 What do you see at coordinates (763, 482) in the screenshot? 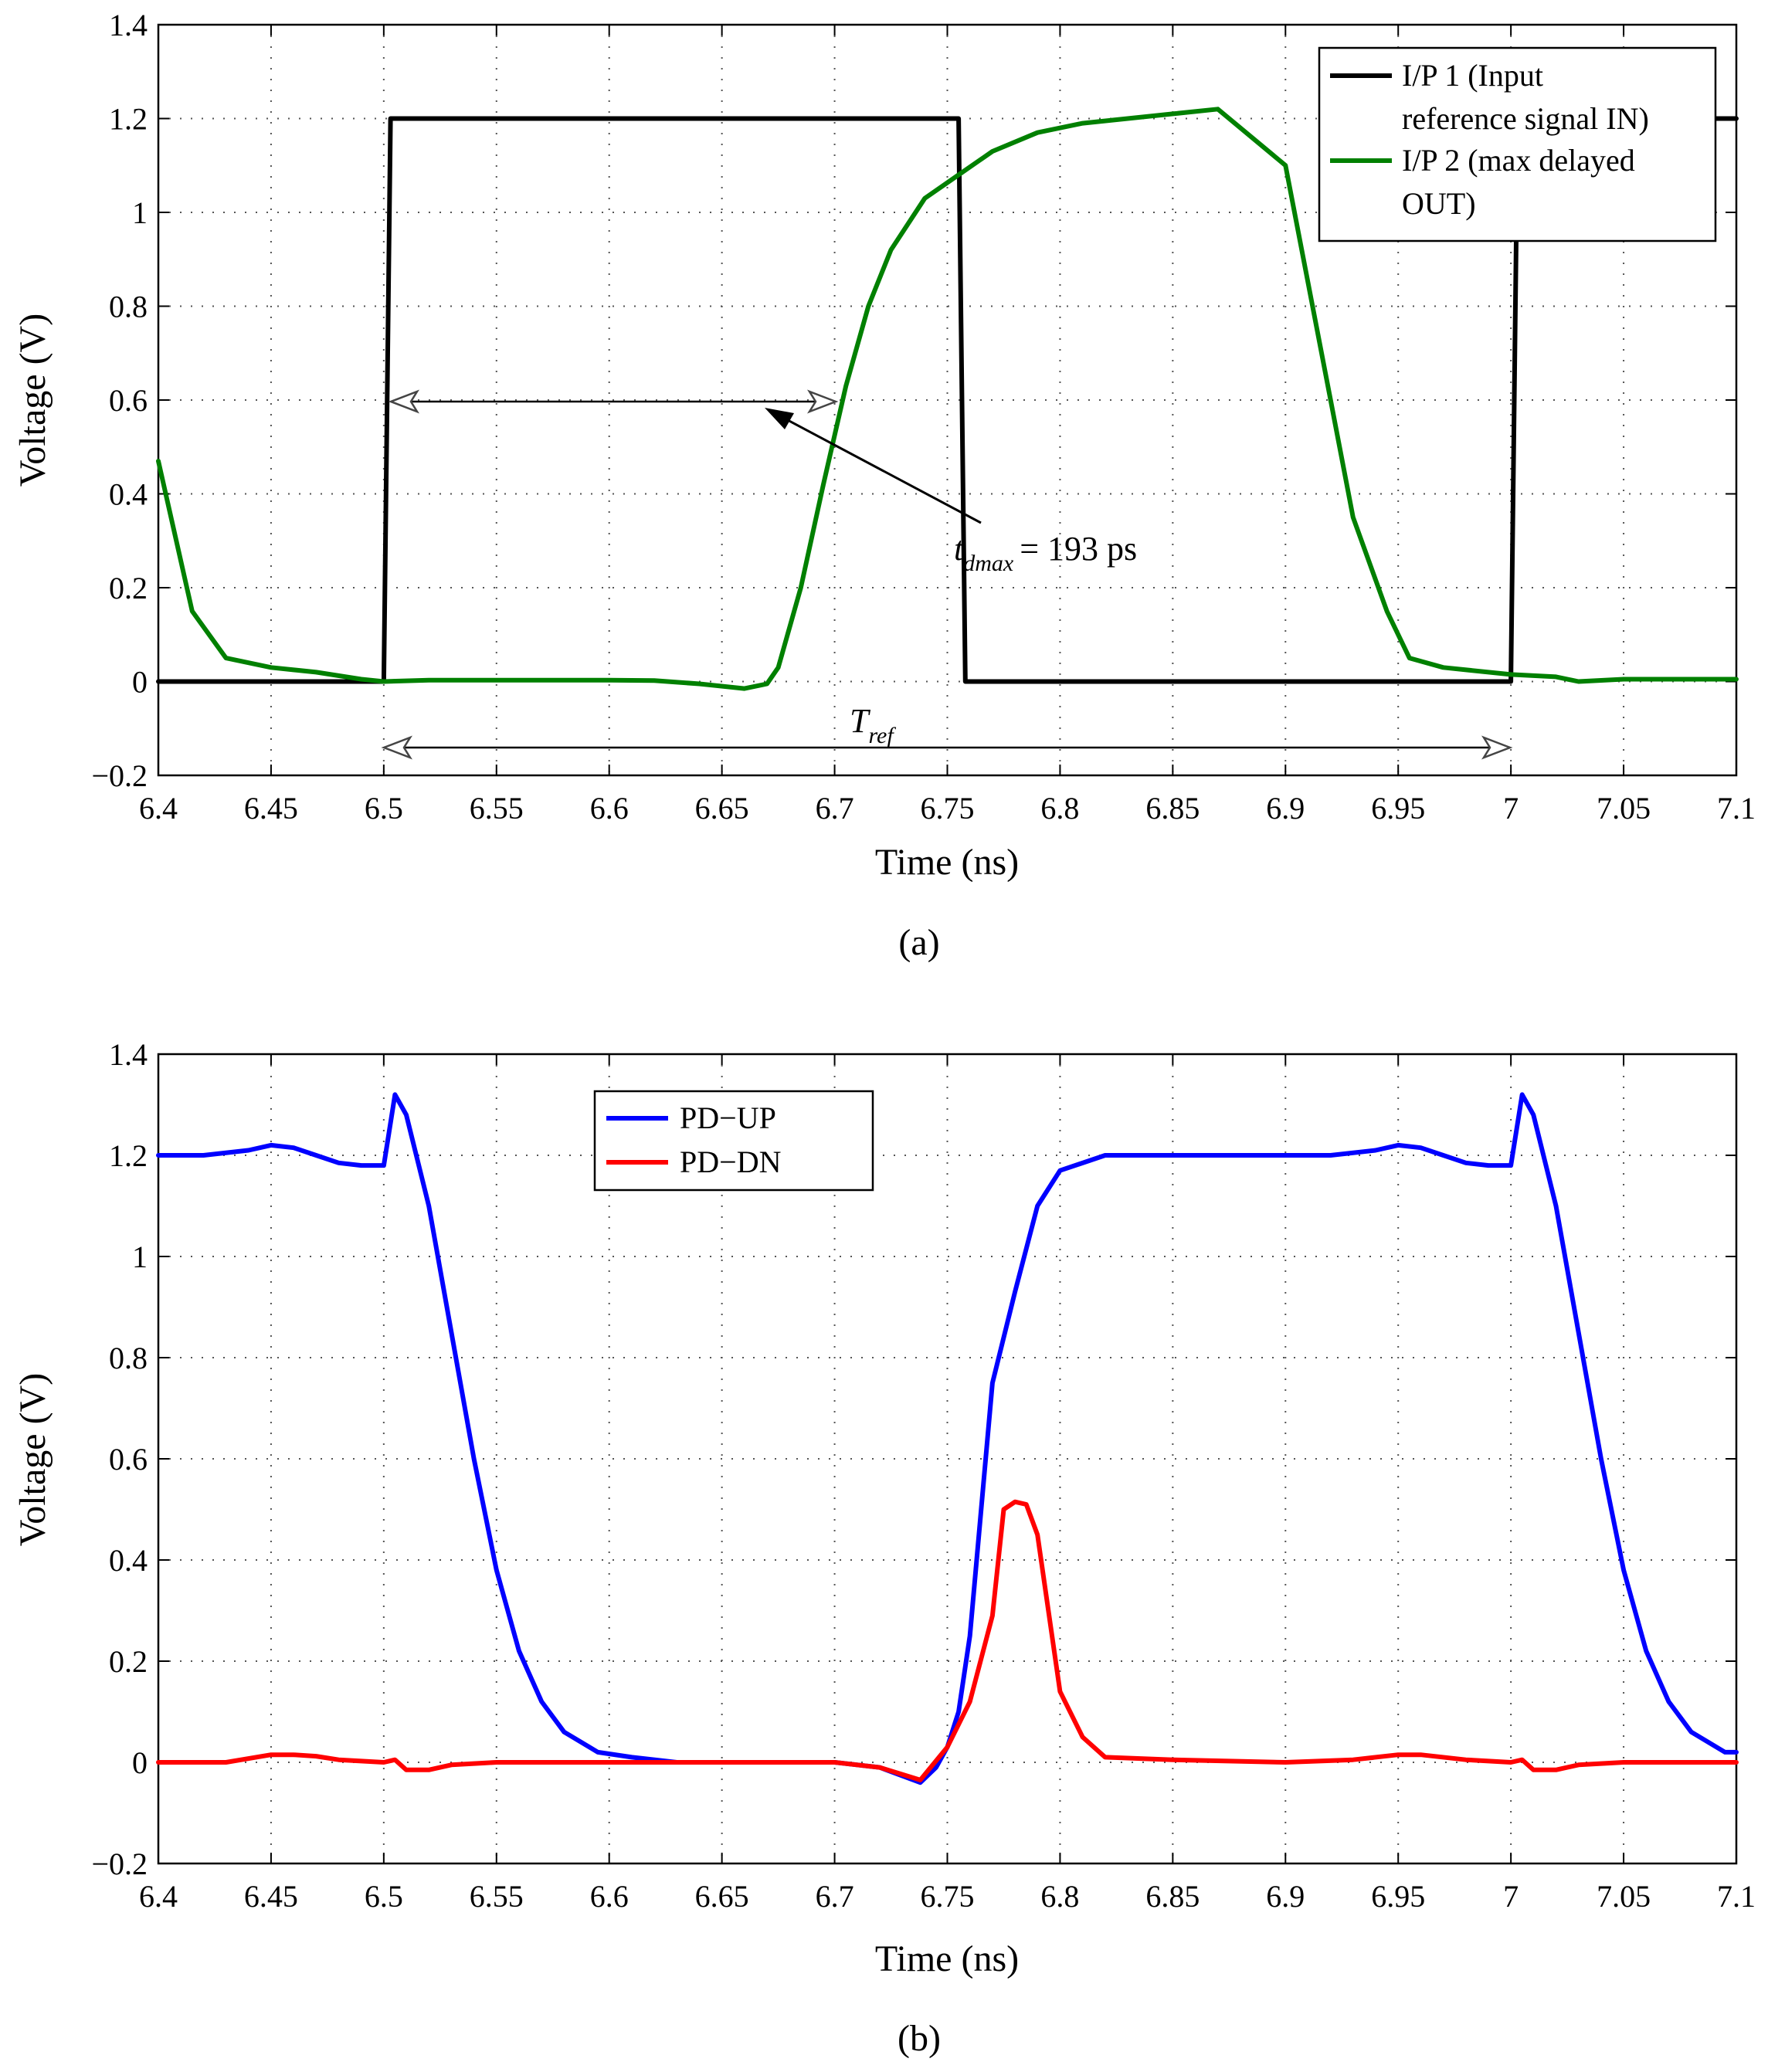
I see `tdmax-annotation: tdmax = 193 ps` at bounding box center [763, 482].